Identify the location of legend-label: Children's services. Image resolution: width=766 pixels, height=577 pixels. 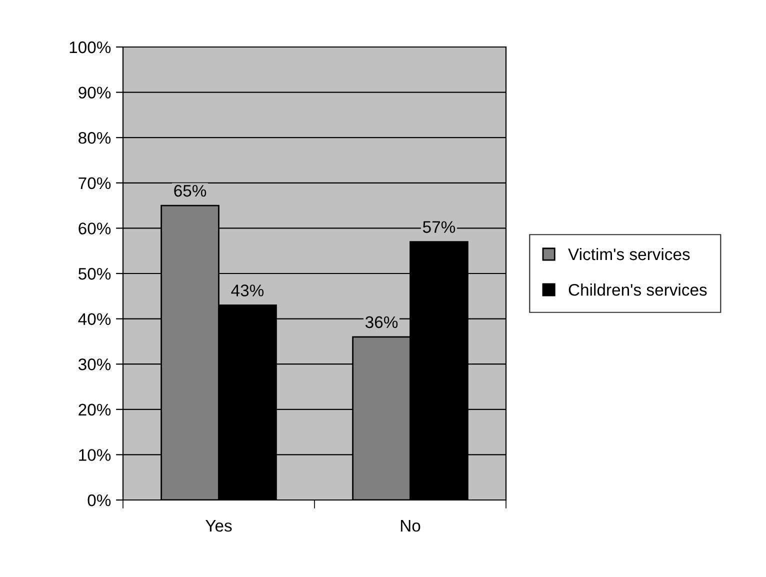
(637, 290).